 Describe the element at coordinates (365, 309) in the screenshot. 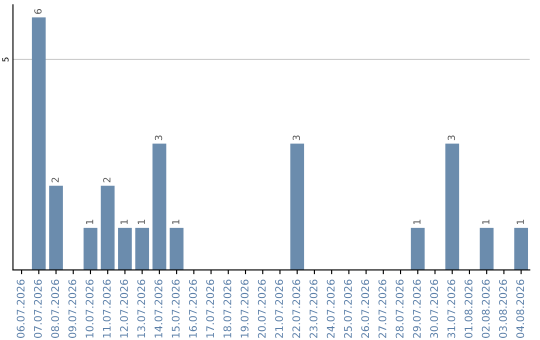

I see `x-tick-label: 26.07.2026` at that location.